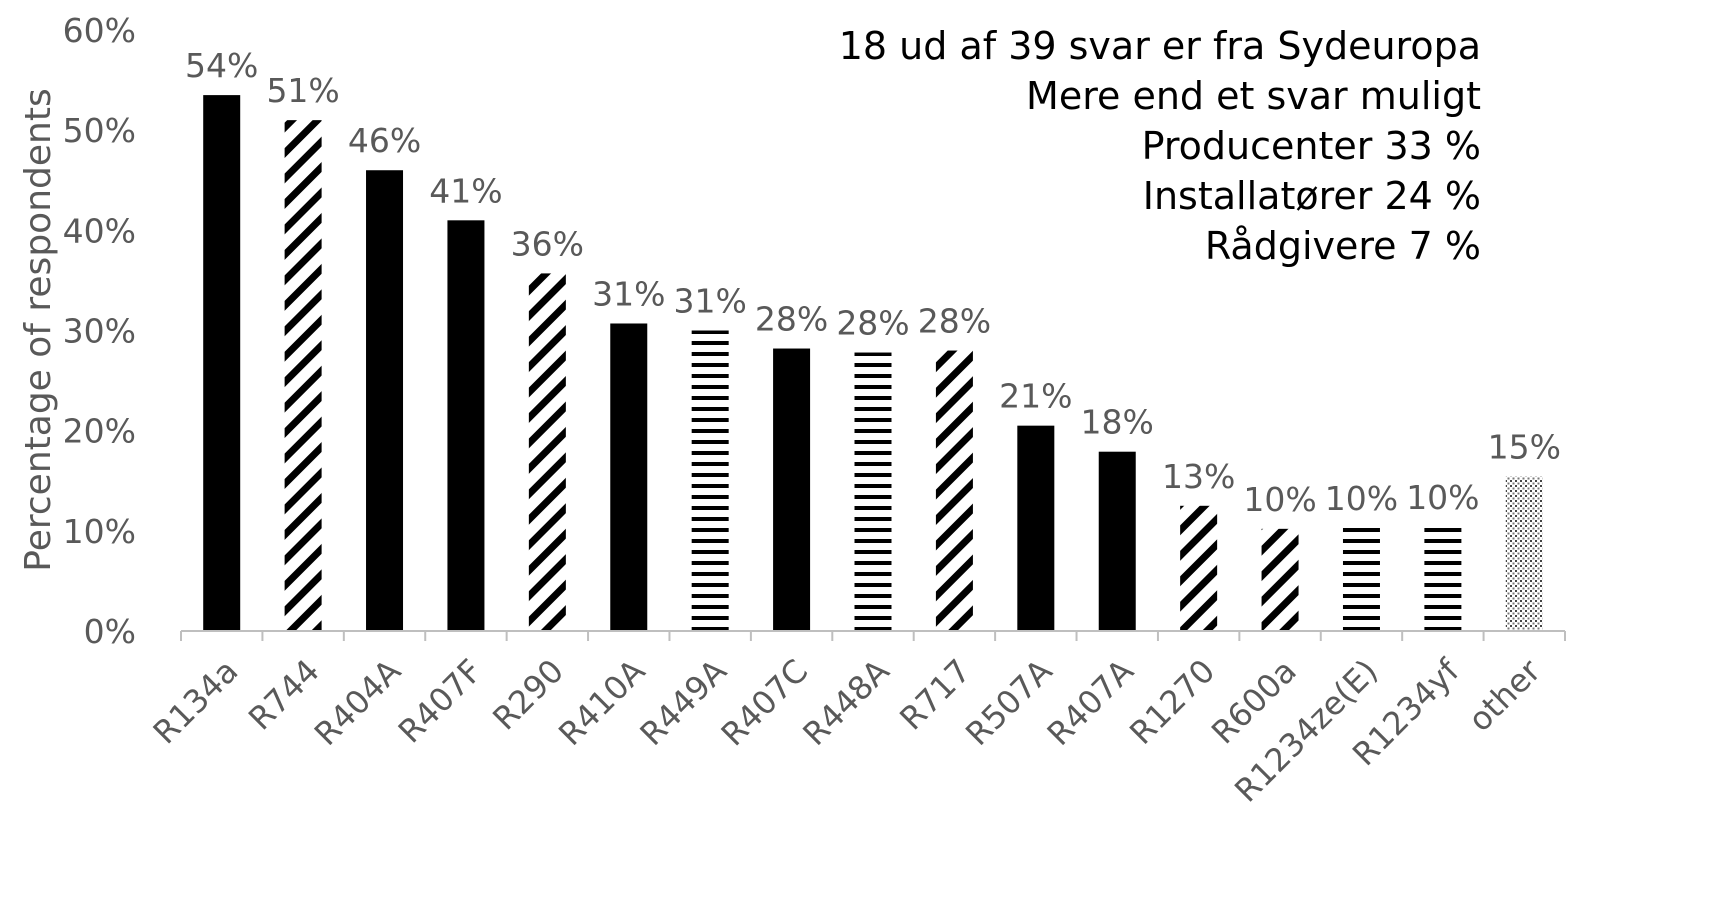  Describe the element at coordinates (1311, 196) in the screenshot. I see `annotation-line-4: Installatører 24 %` at that location.